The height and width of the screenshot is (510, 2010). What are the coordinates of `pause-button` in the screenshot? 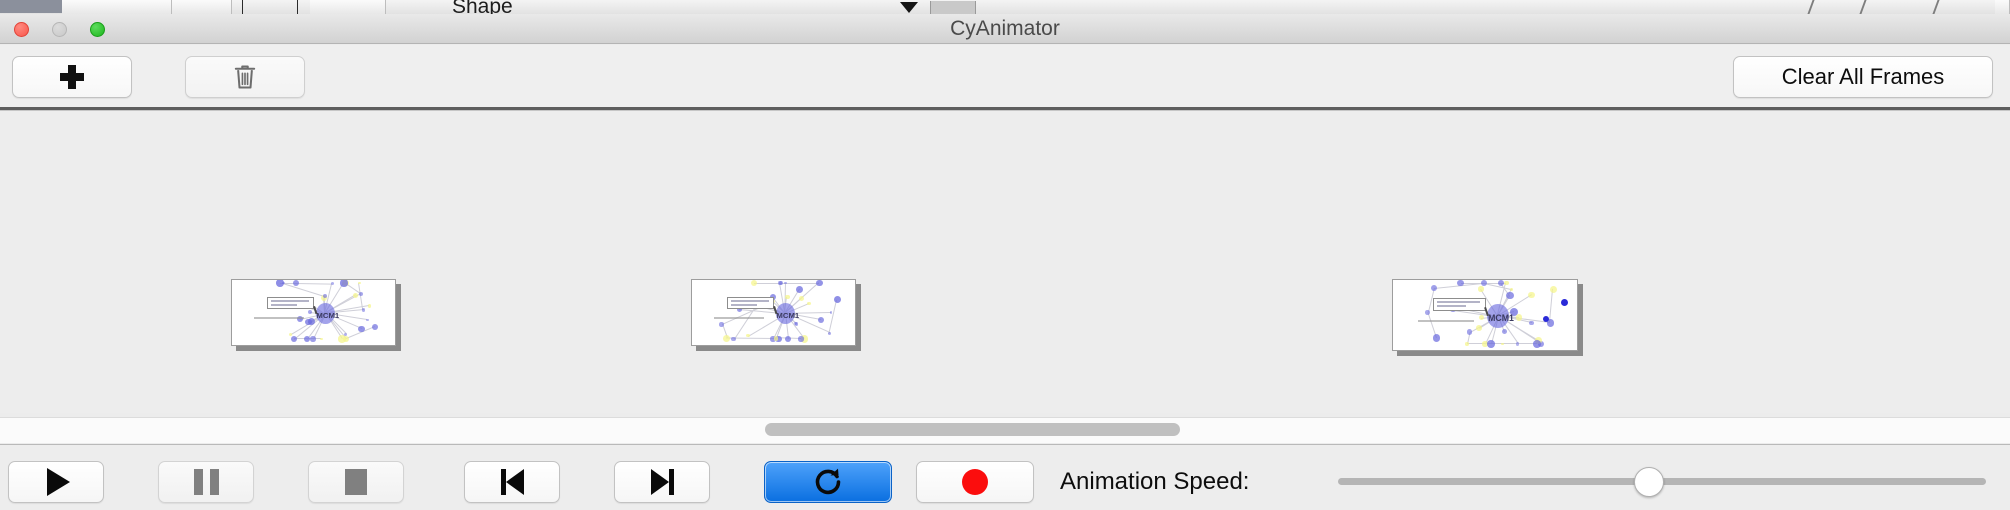 It's located at (206, 482).